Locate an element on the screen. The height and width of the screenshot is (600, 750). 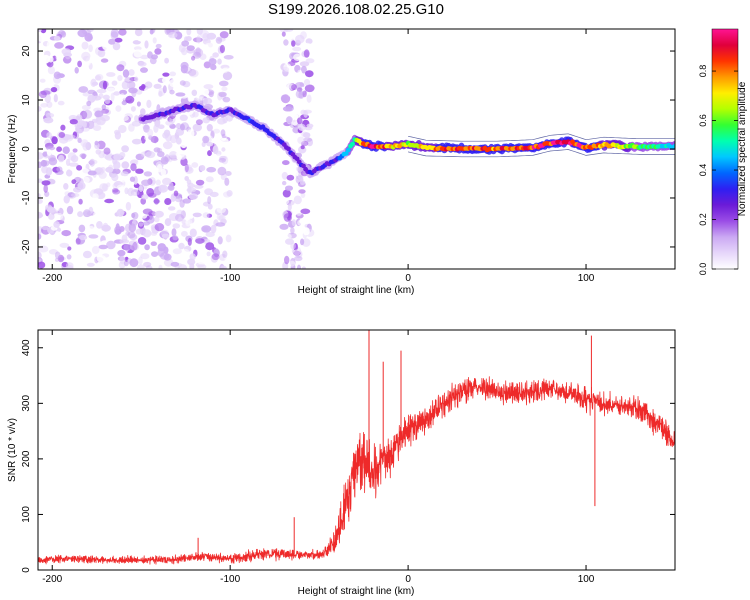
snr-y-tick-label: 300 is located at coordinates (26, 403).